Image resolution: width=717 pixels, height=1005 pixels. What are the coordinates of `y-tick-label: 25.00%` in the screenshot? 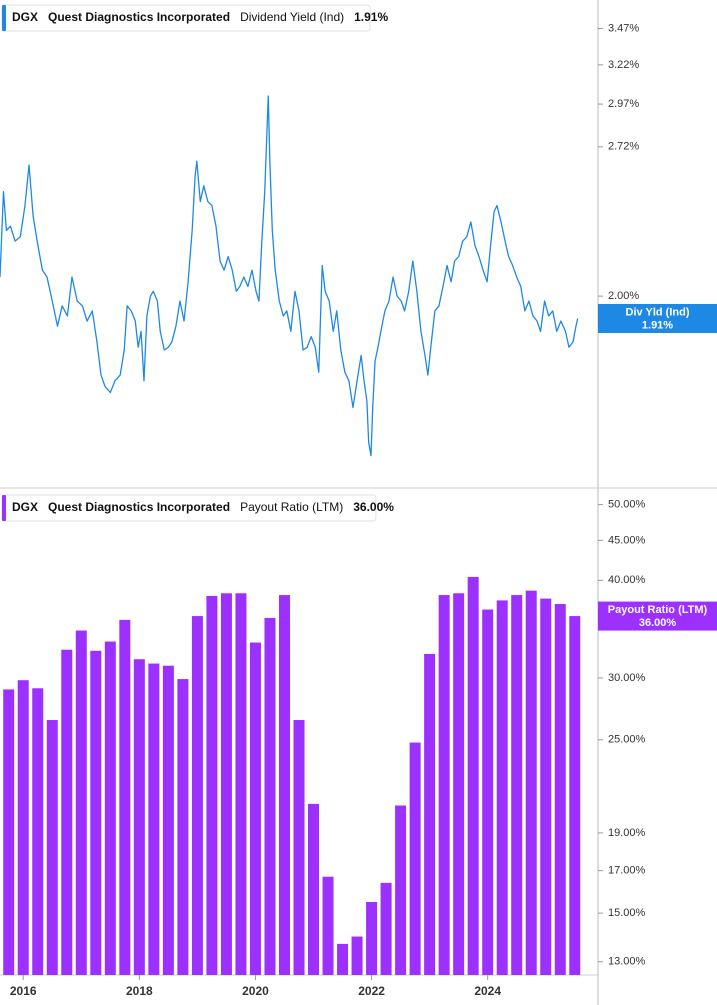 It's located at (627, 740).